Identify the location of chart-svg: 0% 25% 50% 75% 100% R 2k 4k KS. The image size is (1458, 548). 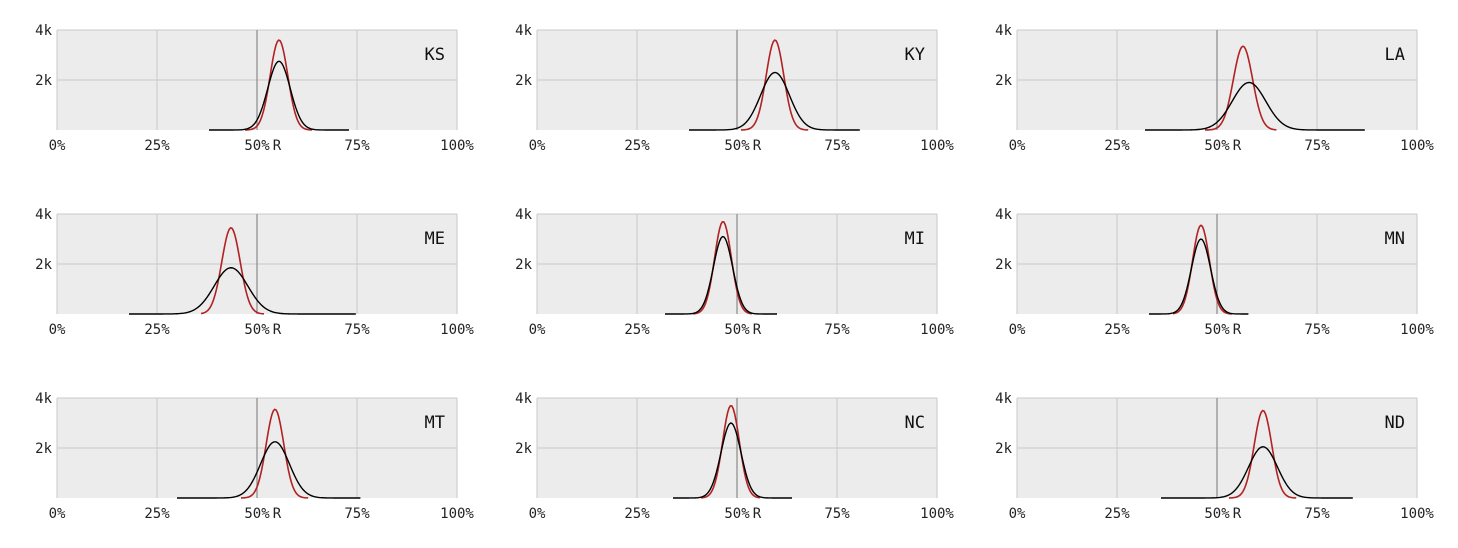
(254, 88).